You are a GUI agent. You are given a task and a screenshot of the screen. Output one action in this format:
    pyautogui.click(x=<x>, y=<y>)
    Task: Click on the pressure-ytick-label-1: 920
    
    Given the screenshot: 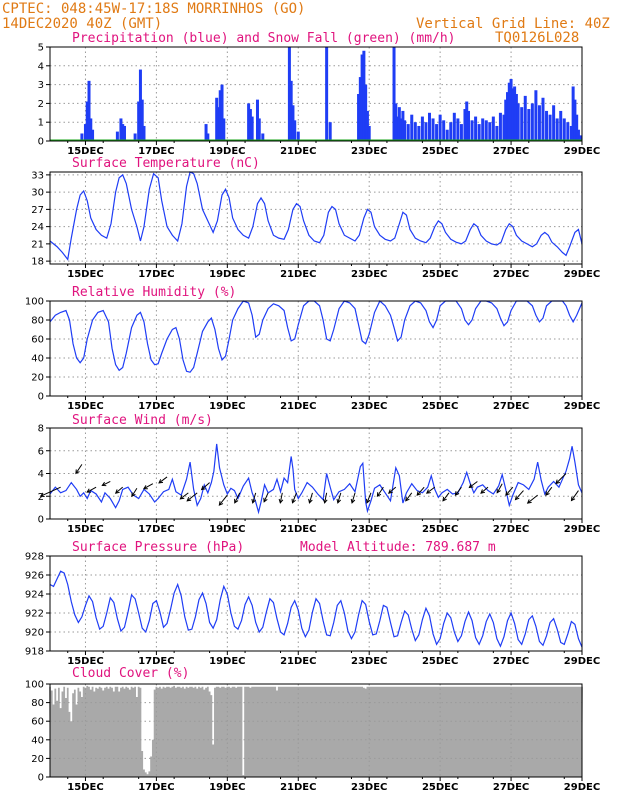 What is the action you would take?
    pyautogui.click(x=34, y=633)
    